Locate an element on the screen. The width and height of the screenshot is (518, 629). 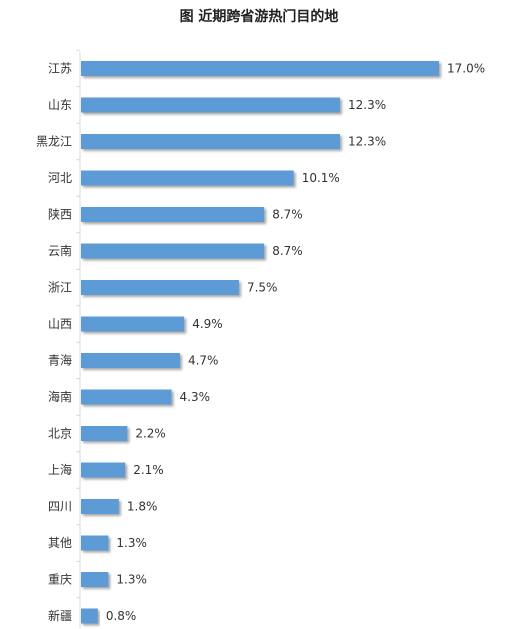
category-label: 新疆 is located at coordinates (60, 615).